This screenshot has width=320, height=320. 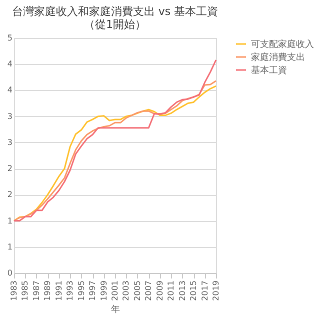 I want to click on y-tick-label: 5, so click(x=9, y=38).